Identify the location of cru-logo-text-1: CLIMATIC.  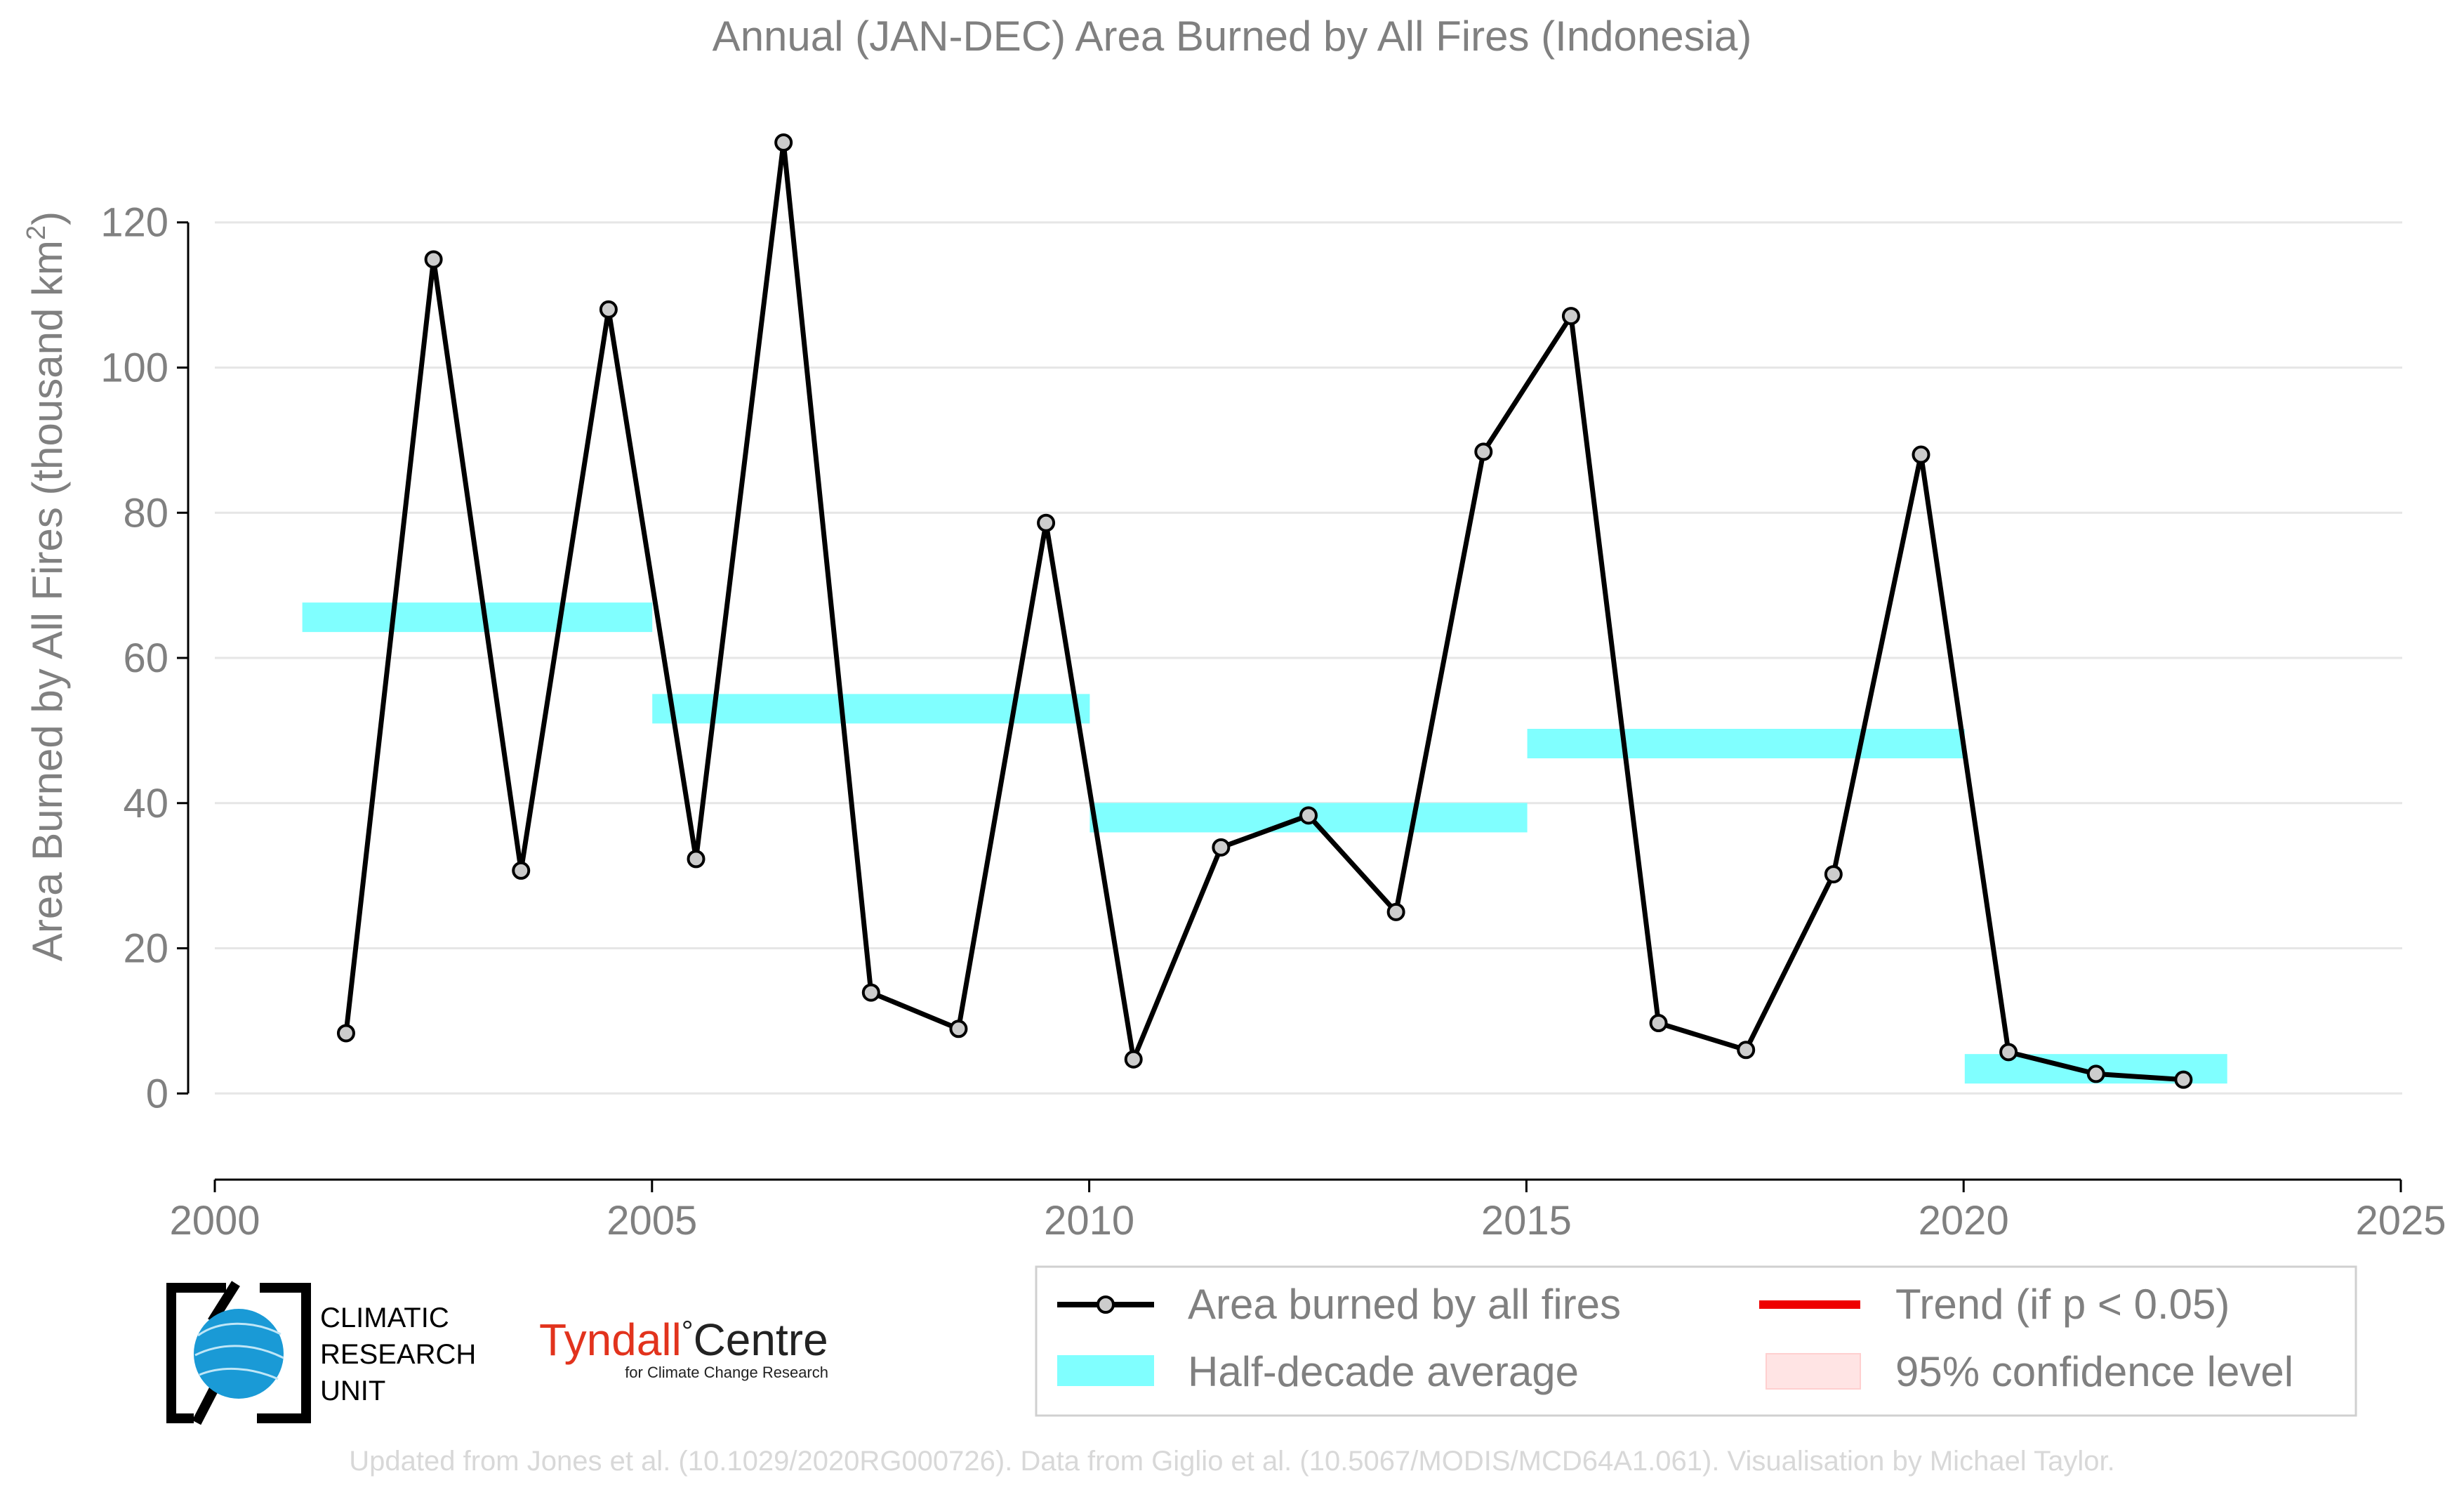
(385, 1318).